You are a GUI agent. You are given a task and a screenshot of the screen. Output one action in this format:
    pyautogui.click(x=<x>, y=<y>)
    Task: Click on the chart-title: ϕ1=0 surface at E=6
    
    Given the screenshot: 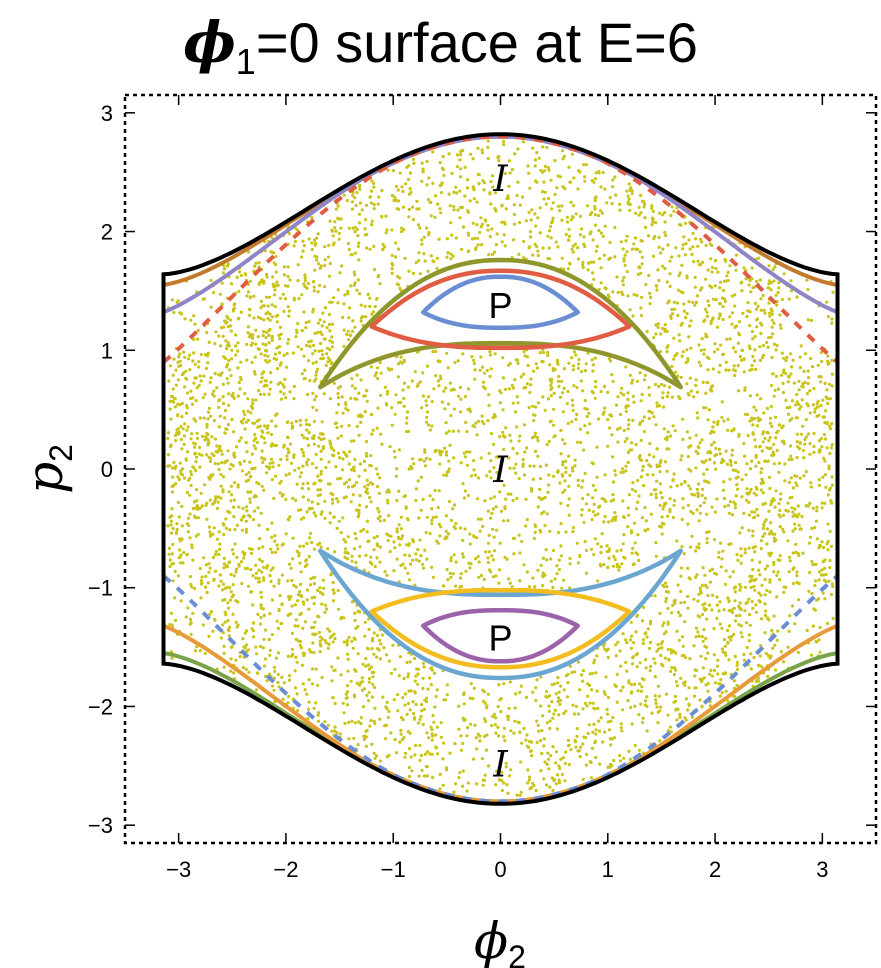 What is the action you would take?
    pyautogui.click(x=440, y=44)
    